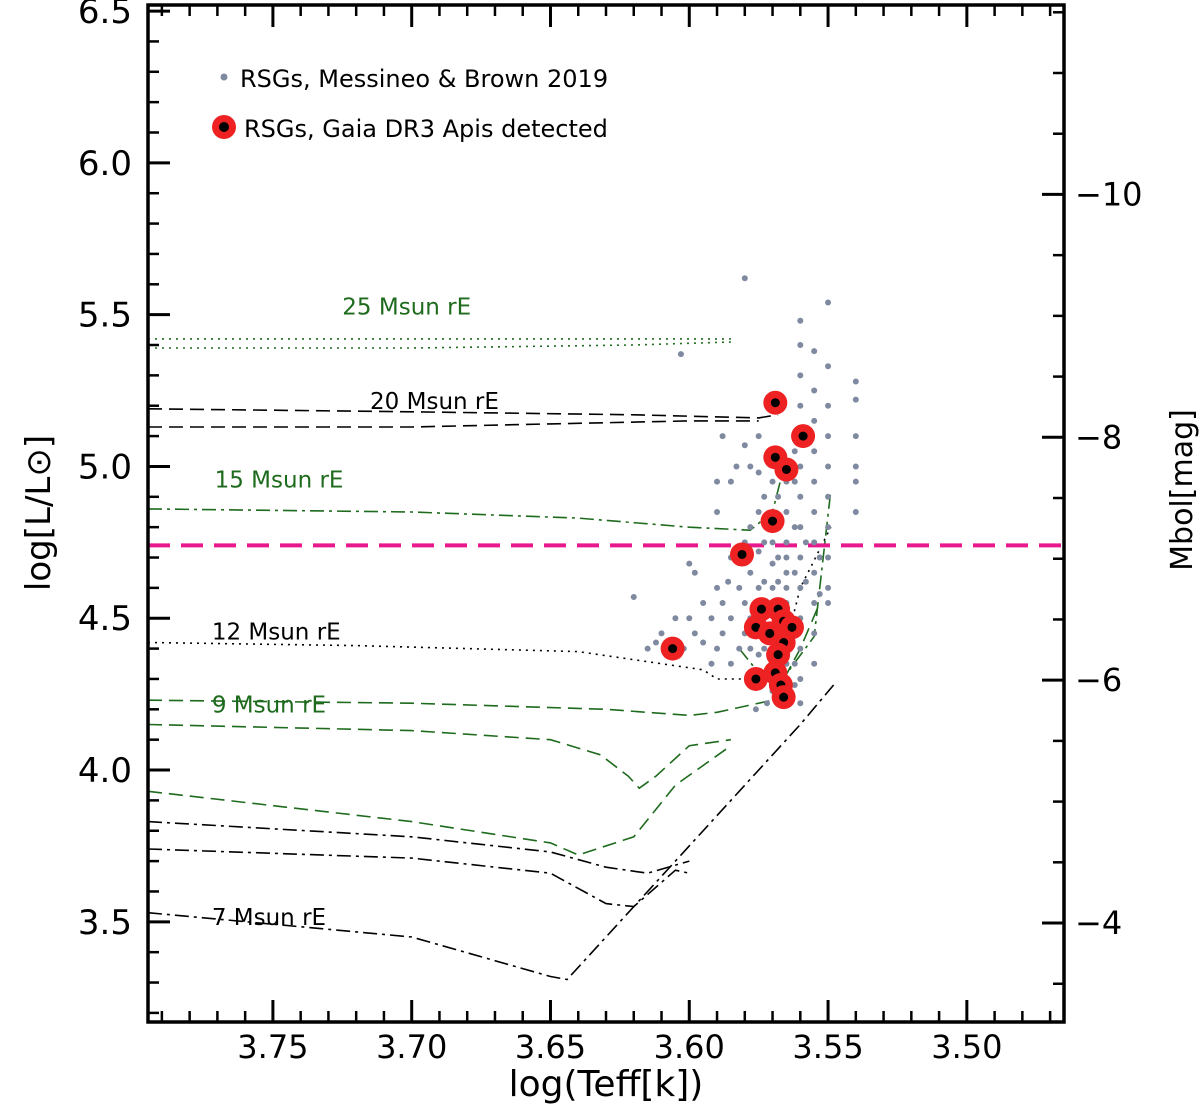  I want to click on right-axis-label: Mbol[mag], so click(1182, 490).